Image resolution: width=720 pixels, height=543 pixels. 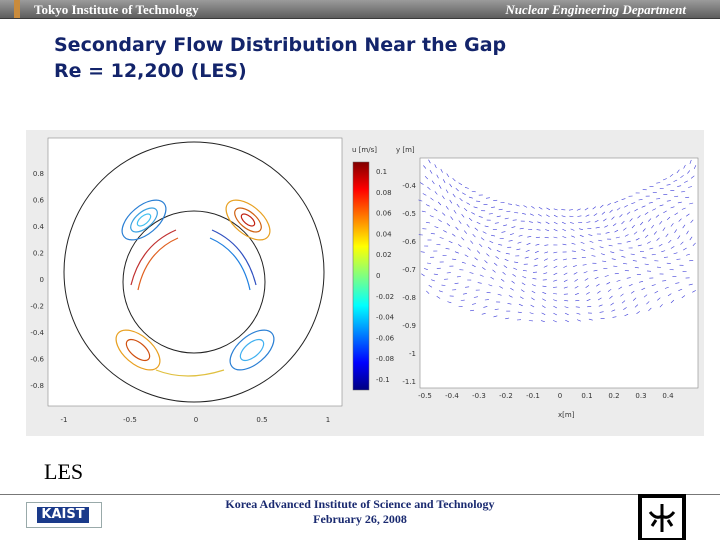 I want to click on left-y-tick-label: 0.2, so click(x=38, y=254).